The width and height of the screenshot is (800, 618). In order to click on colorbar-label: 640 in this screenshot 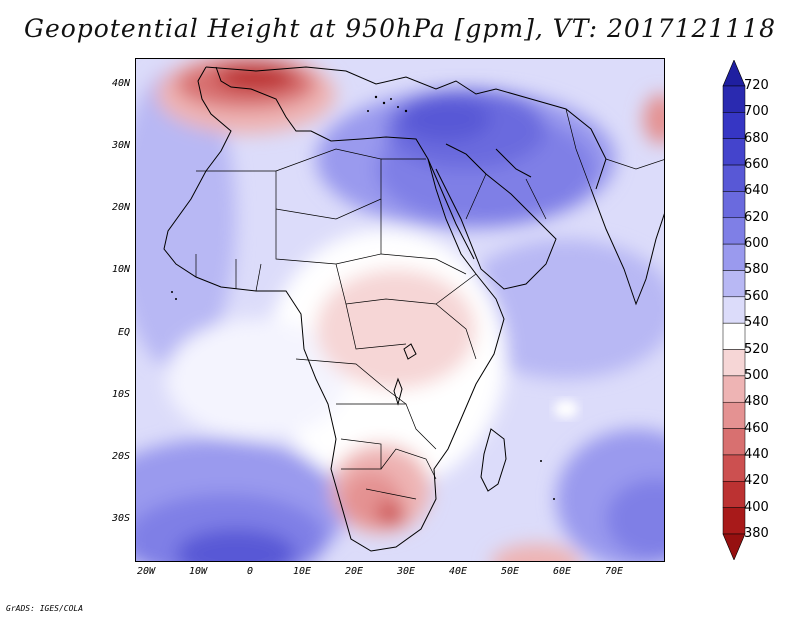, I will do `click(756, 191)`.